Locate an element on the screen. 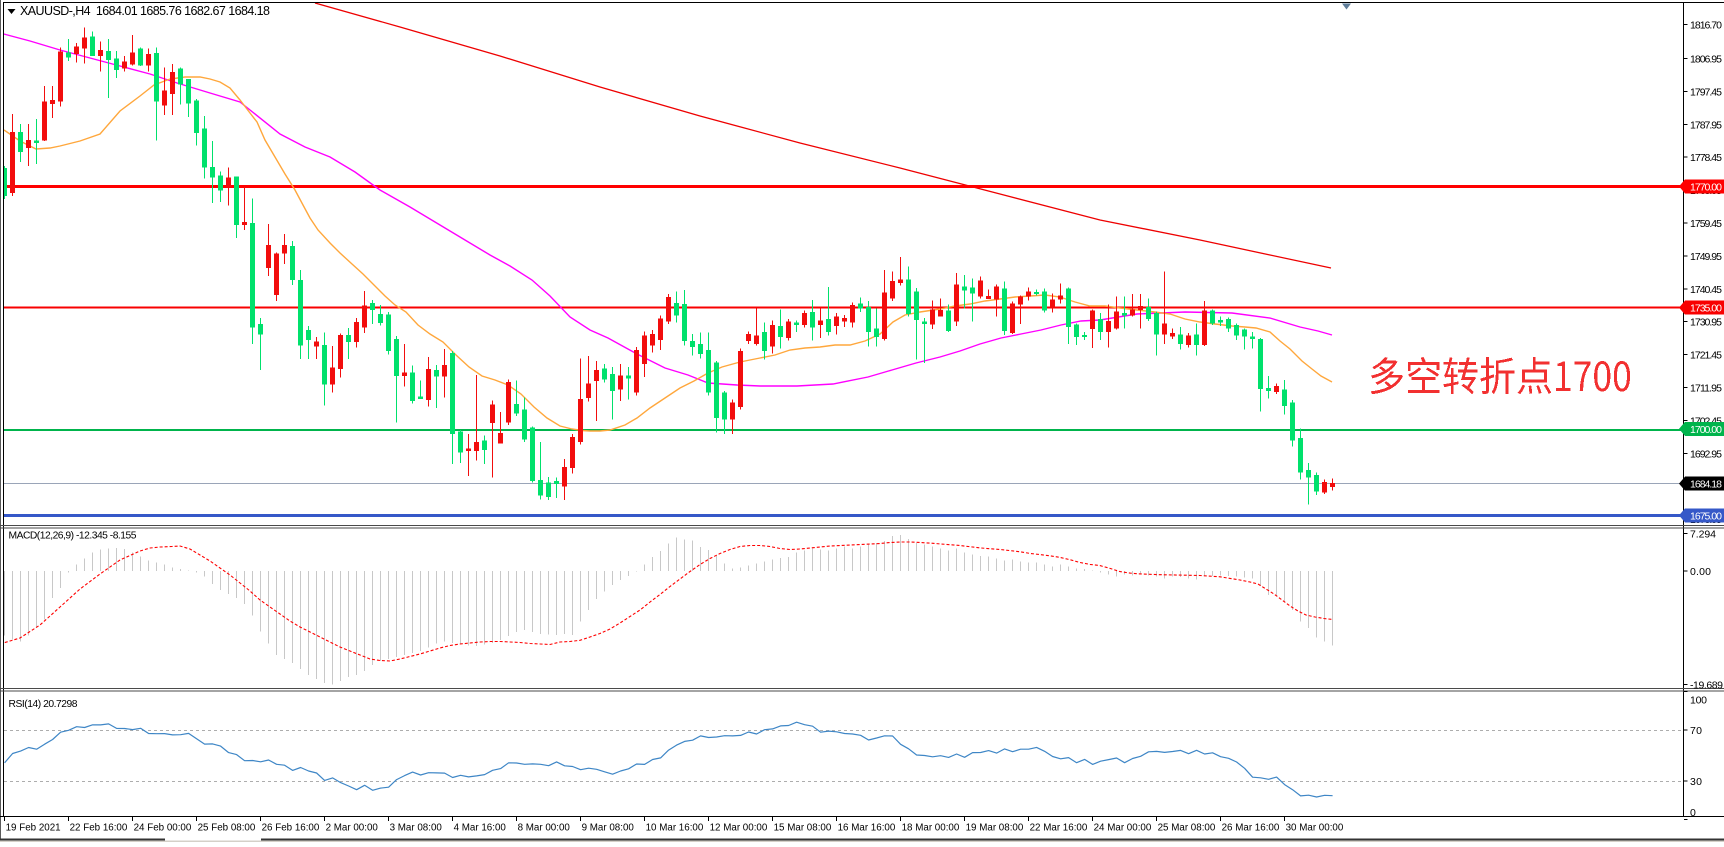 This screenshot has width=1724, height=847. svg-text: 0.00 is located at coordinates (1700, 572).